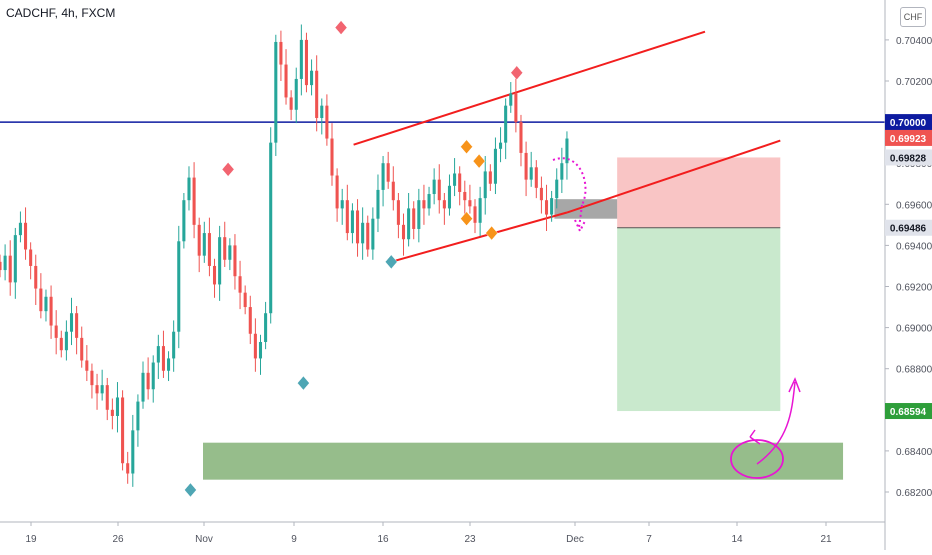 This screenshot has height=555, width=932. I want to click on price-tag-label: 0.68594, so click(908, 412).